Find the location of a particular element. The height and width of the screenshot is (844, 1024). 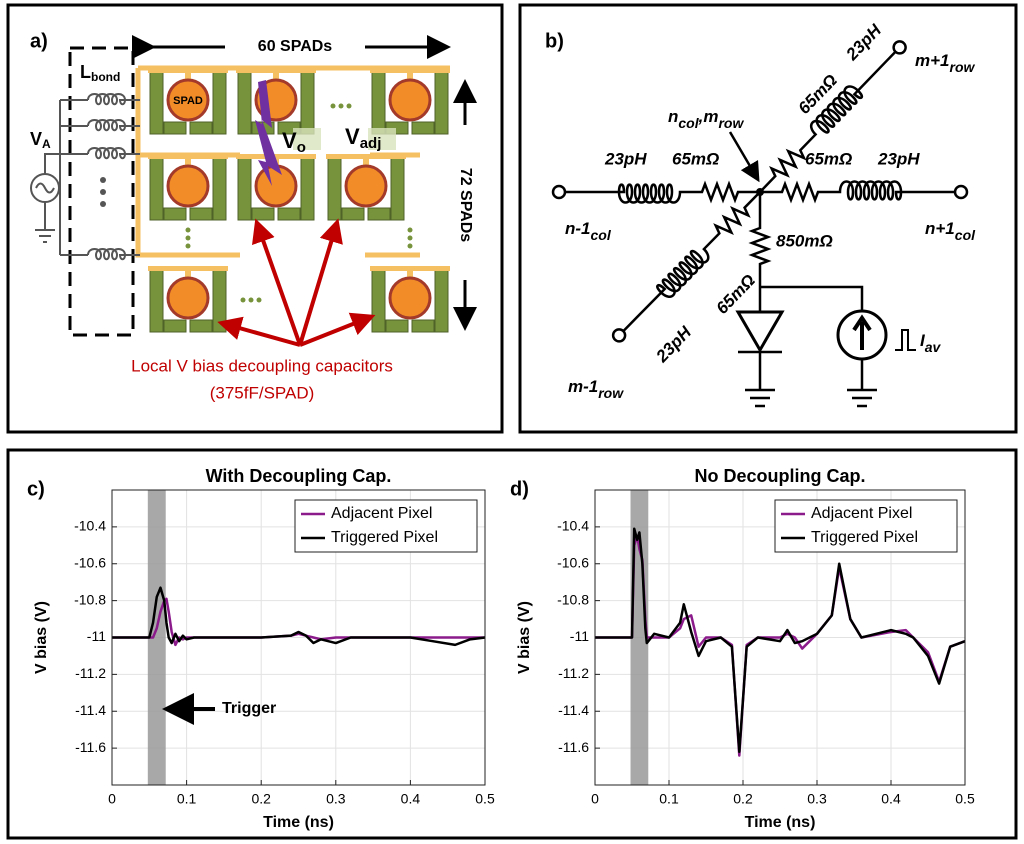

bond-box is located at coordinates (101, 191).